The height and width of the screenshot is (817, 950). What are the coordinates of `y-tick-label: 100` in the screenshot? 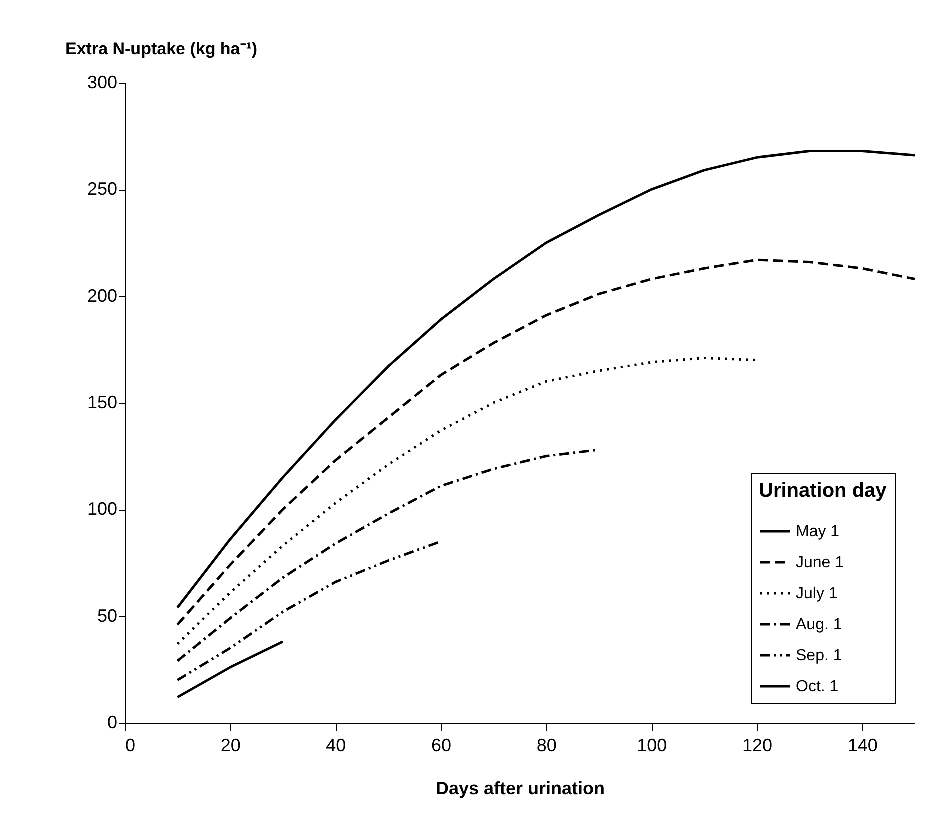 It's located at (102, 509).